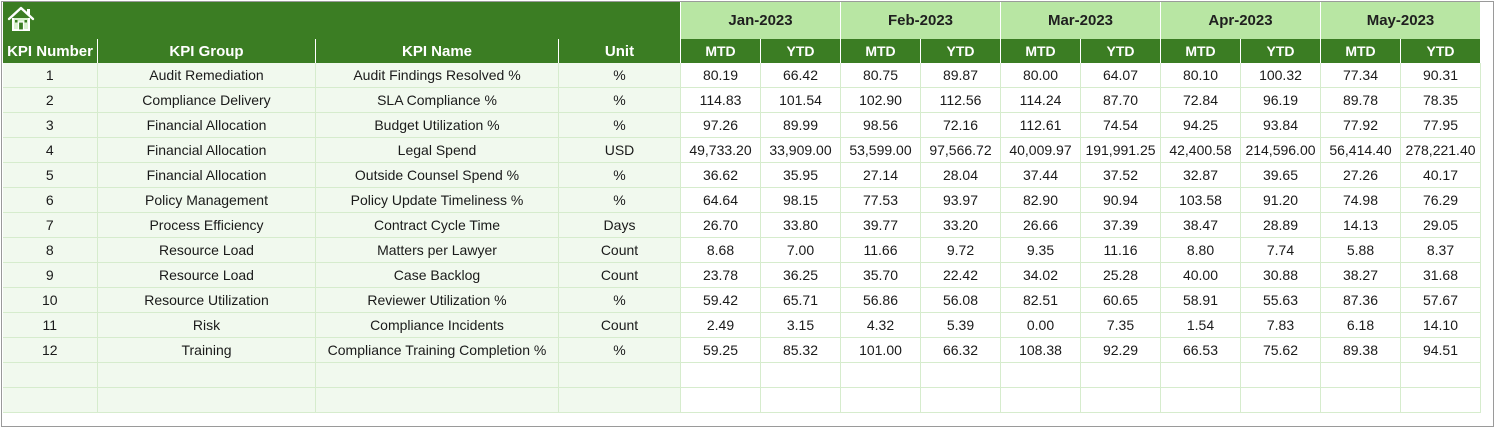  Describe the element at coordinates (1120, 275) in the screenshot. I see `ytd-value-cell: 25.28` at that location.